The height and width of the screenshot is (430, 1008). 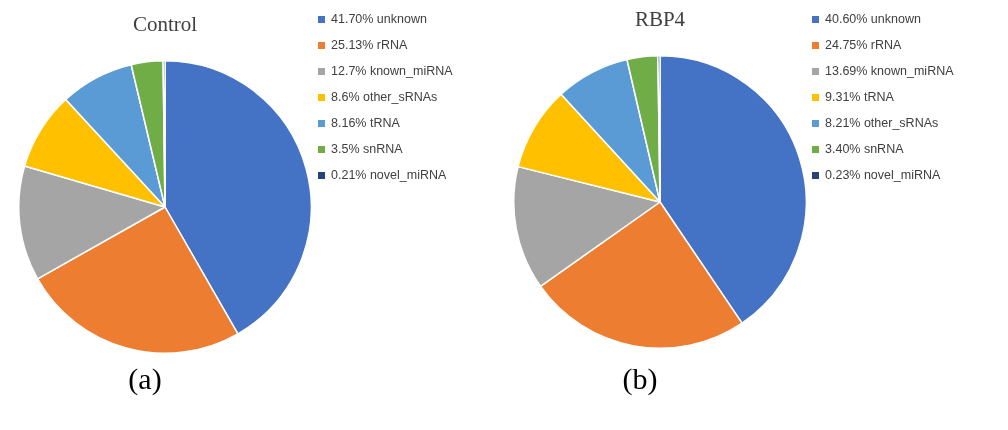 What do you see at coordinates (873, 19) in the screenshot?
I see `legend-label: 40.60% unknown` at bounding box center [873, 19].